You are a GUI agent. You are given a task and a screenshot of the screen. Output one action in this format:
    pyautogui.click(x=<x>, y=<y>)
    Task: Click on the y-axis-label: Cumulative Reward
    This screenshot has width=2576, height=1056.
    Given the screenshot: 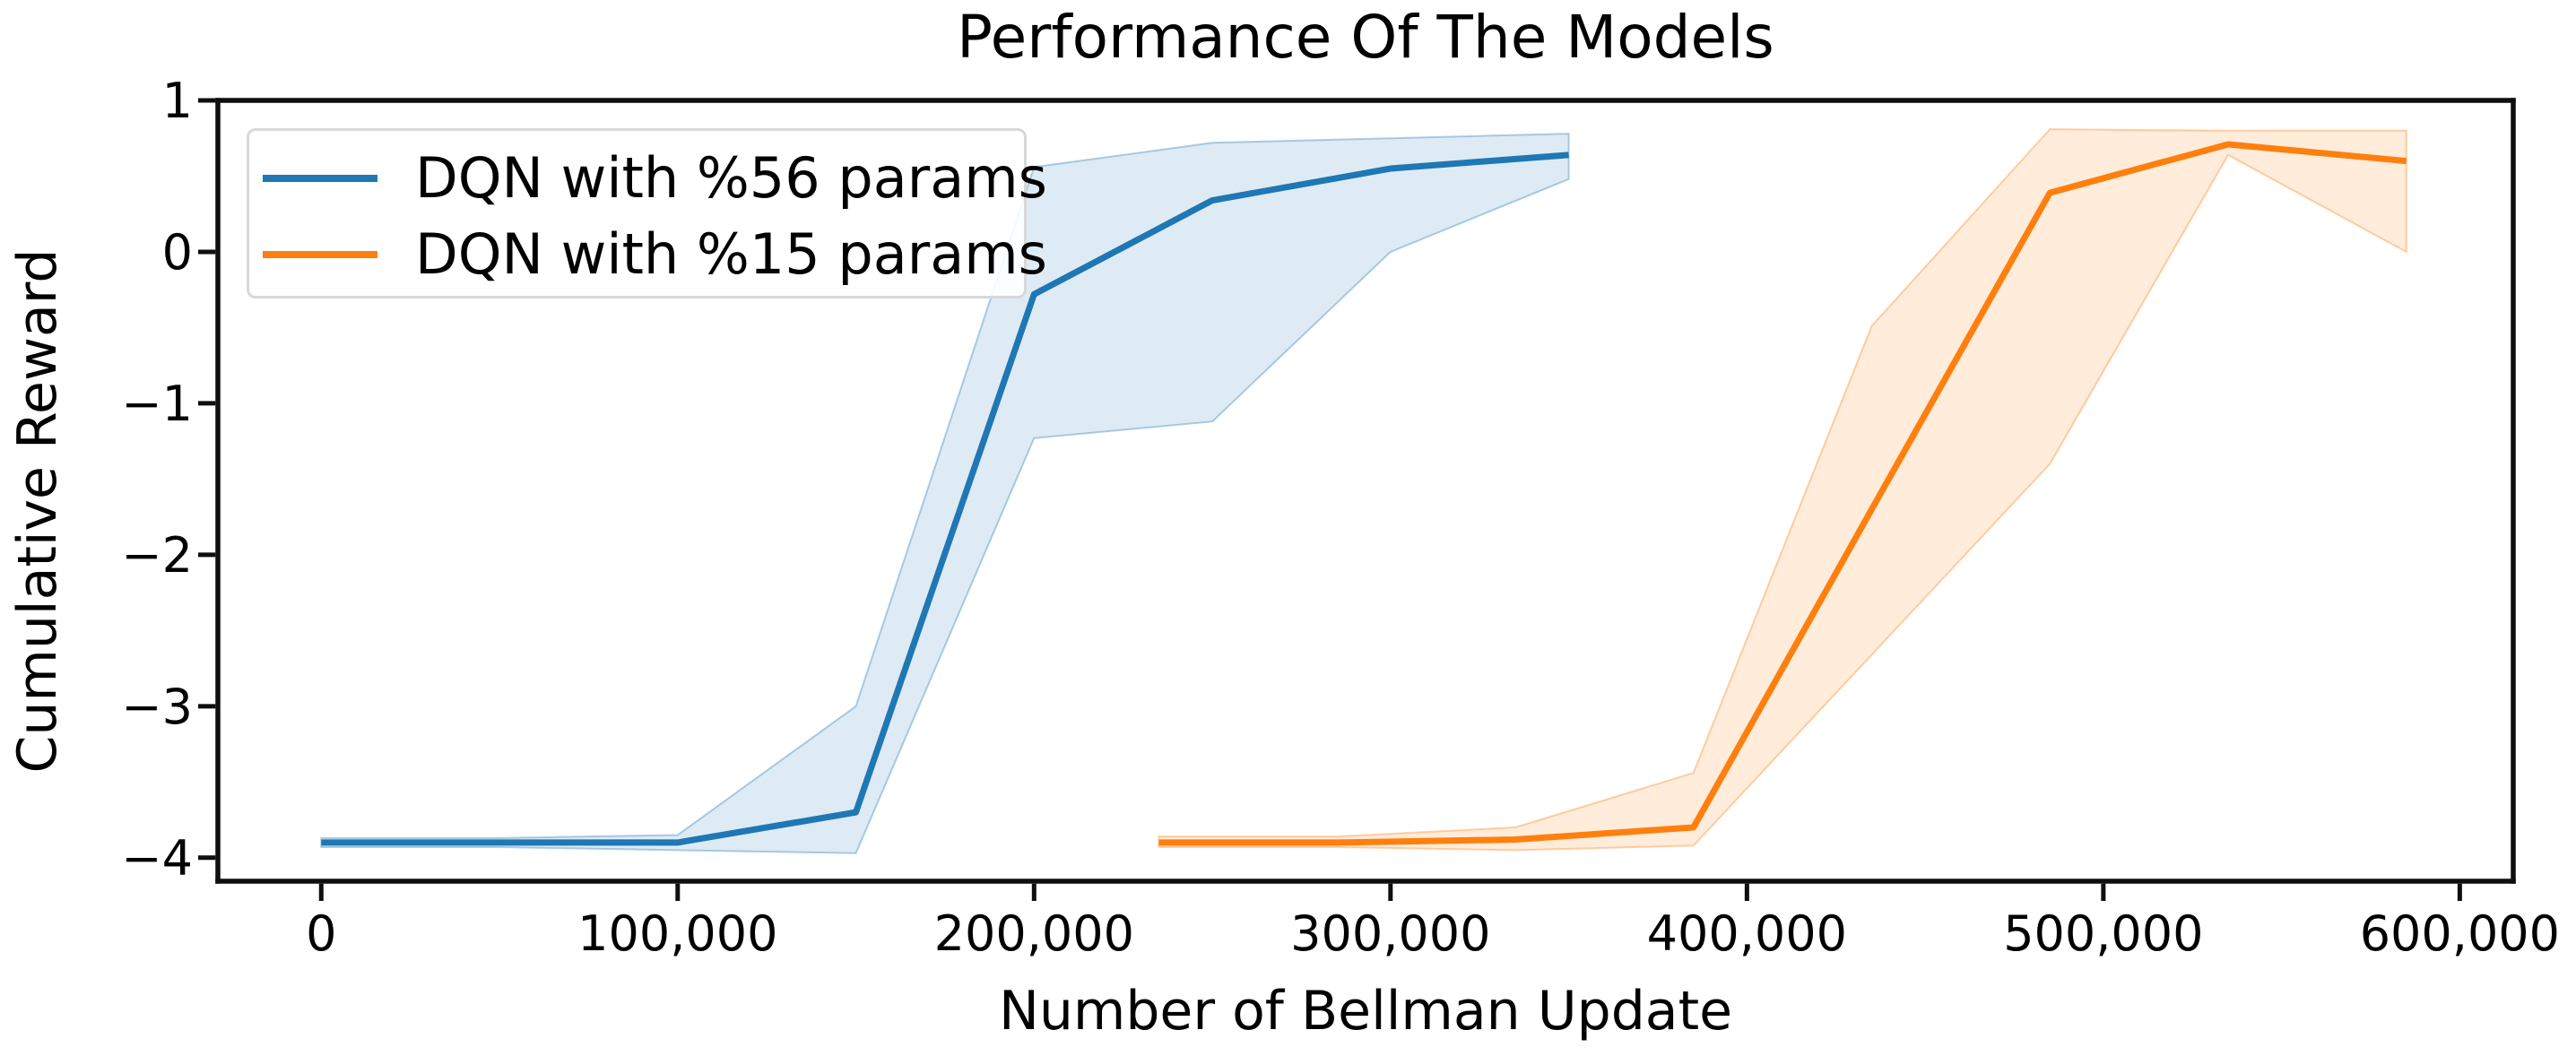 What is the action you would take?
    pyautogui.click(x=37, y=511)
    